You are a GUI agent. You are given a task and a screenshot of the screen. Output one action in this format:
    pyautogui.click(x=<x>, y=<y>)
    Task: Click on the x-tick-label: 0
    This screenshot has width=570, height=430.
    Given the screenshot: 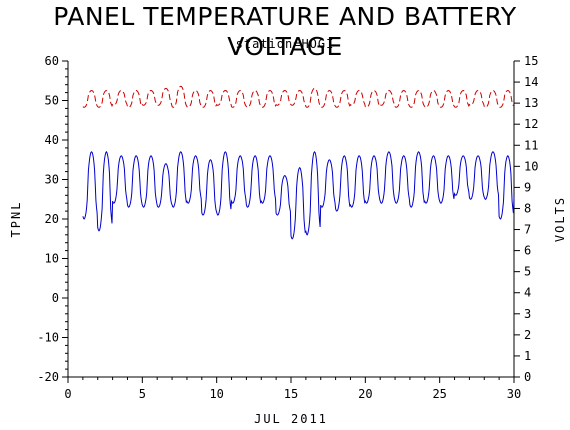 What is the action you would take?
    pyautogui.click(x=67, y=394)
    